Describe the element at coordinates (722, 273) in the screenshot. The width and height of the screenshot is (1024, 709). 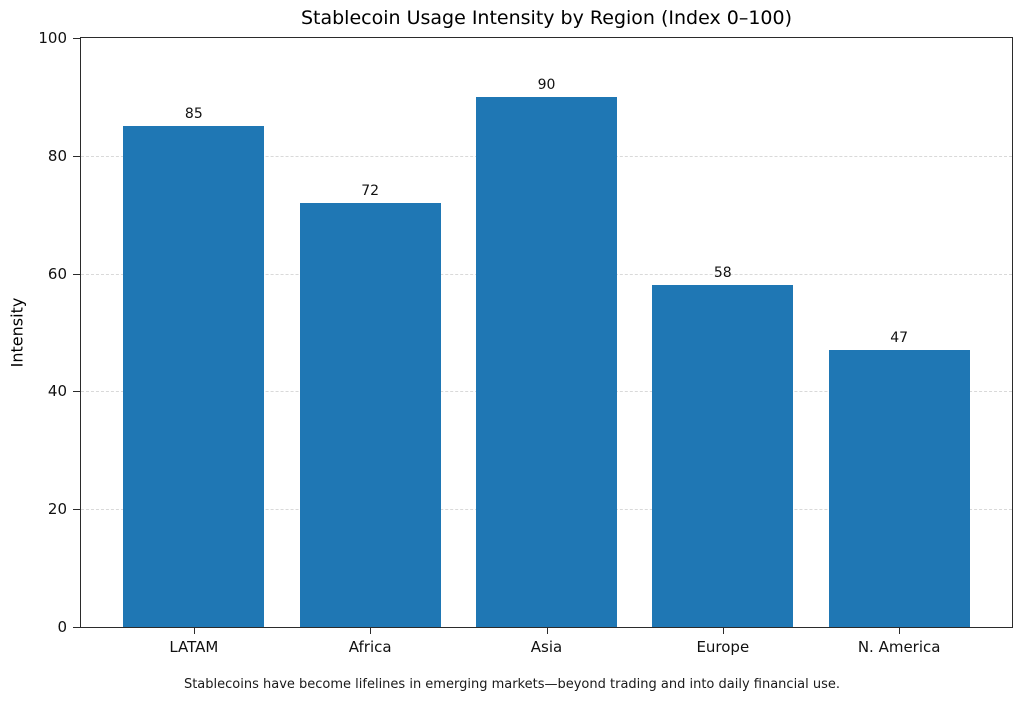
I see `bar-value-label-europe: 58` at that location.